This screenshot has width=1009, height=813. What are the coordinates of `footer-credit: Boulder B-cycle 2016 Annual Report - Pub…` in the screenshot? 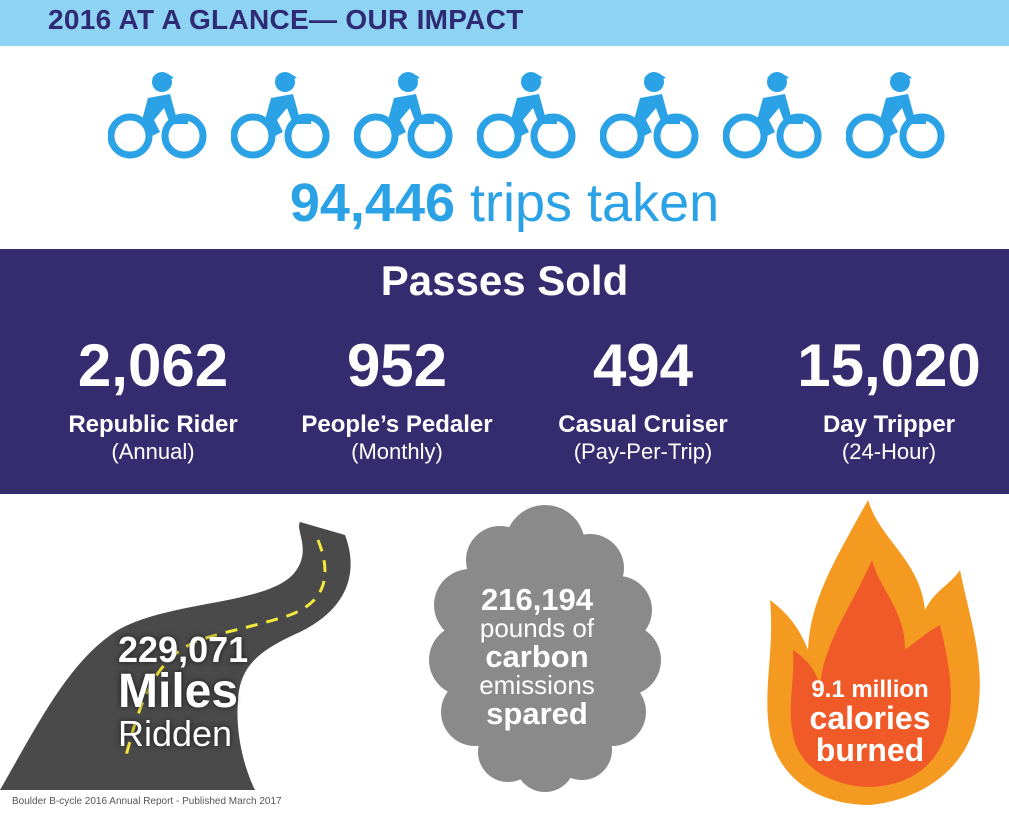 It's located at (147, 801).